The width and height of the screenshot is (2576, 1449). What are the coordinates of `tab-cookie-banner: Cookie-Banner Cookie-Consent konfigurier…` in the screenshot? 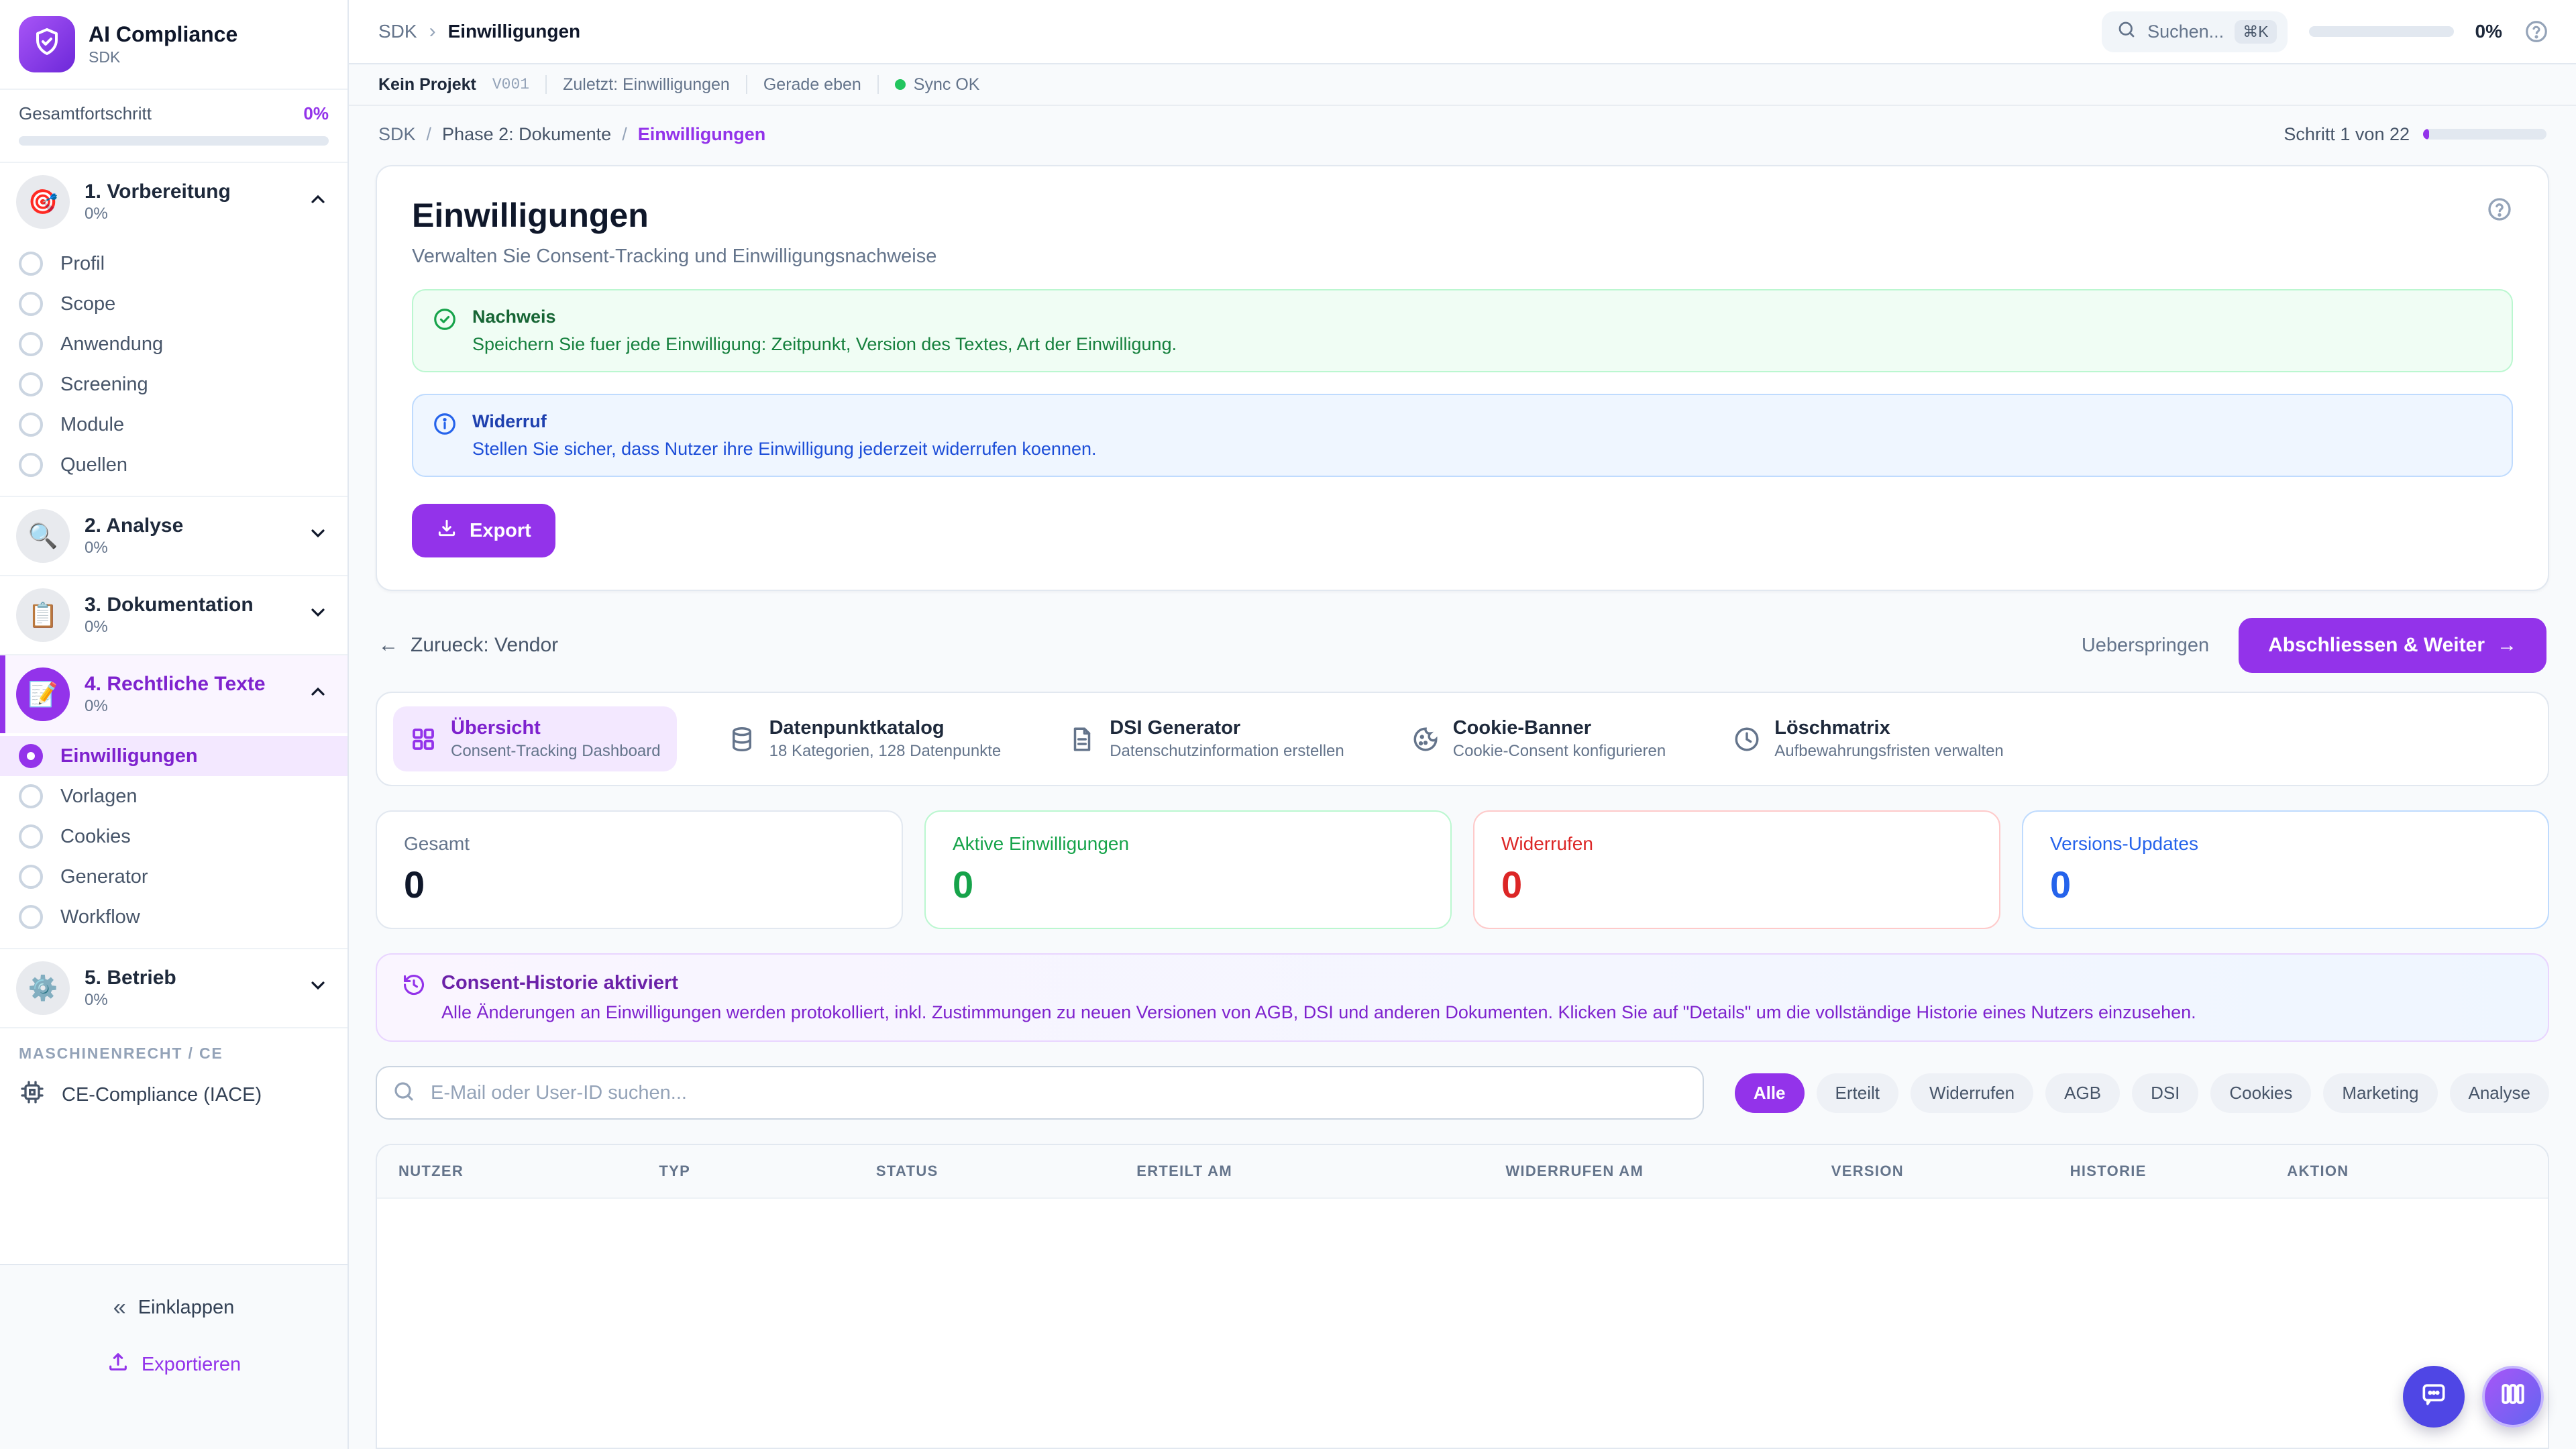 It's located at (1538, 738).